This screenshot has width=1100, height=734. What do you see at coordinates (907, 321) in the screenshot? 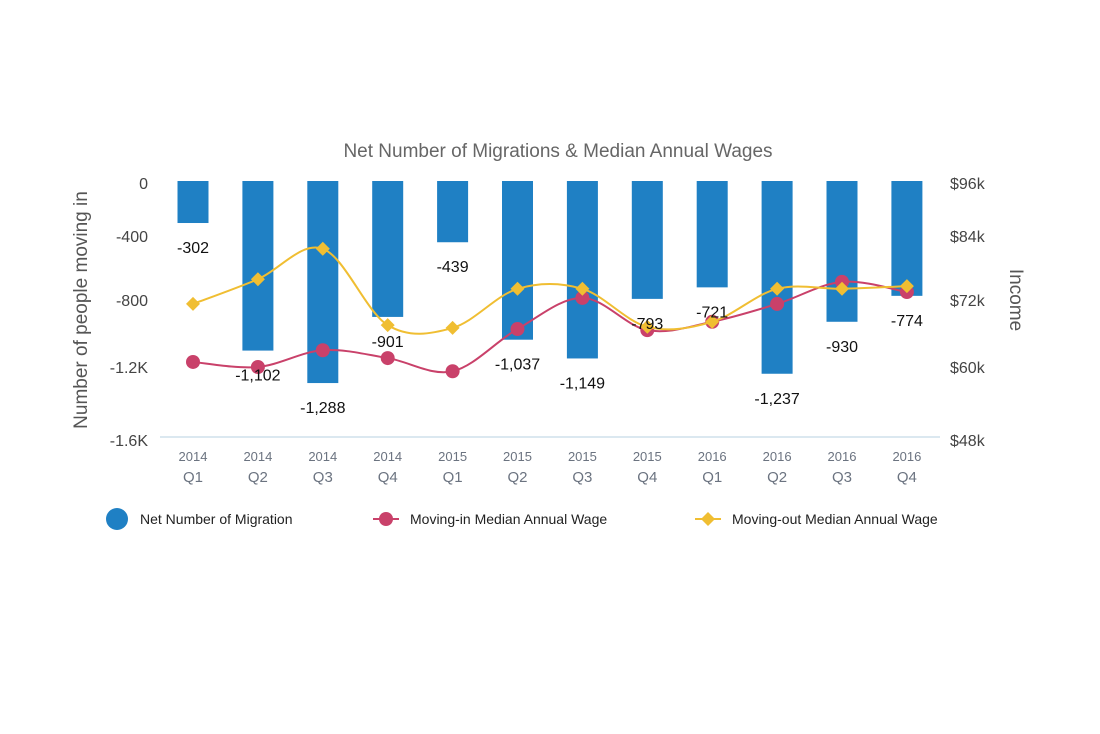
I see `bar-data-label: -774` at bounding box center [907, 321].